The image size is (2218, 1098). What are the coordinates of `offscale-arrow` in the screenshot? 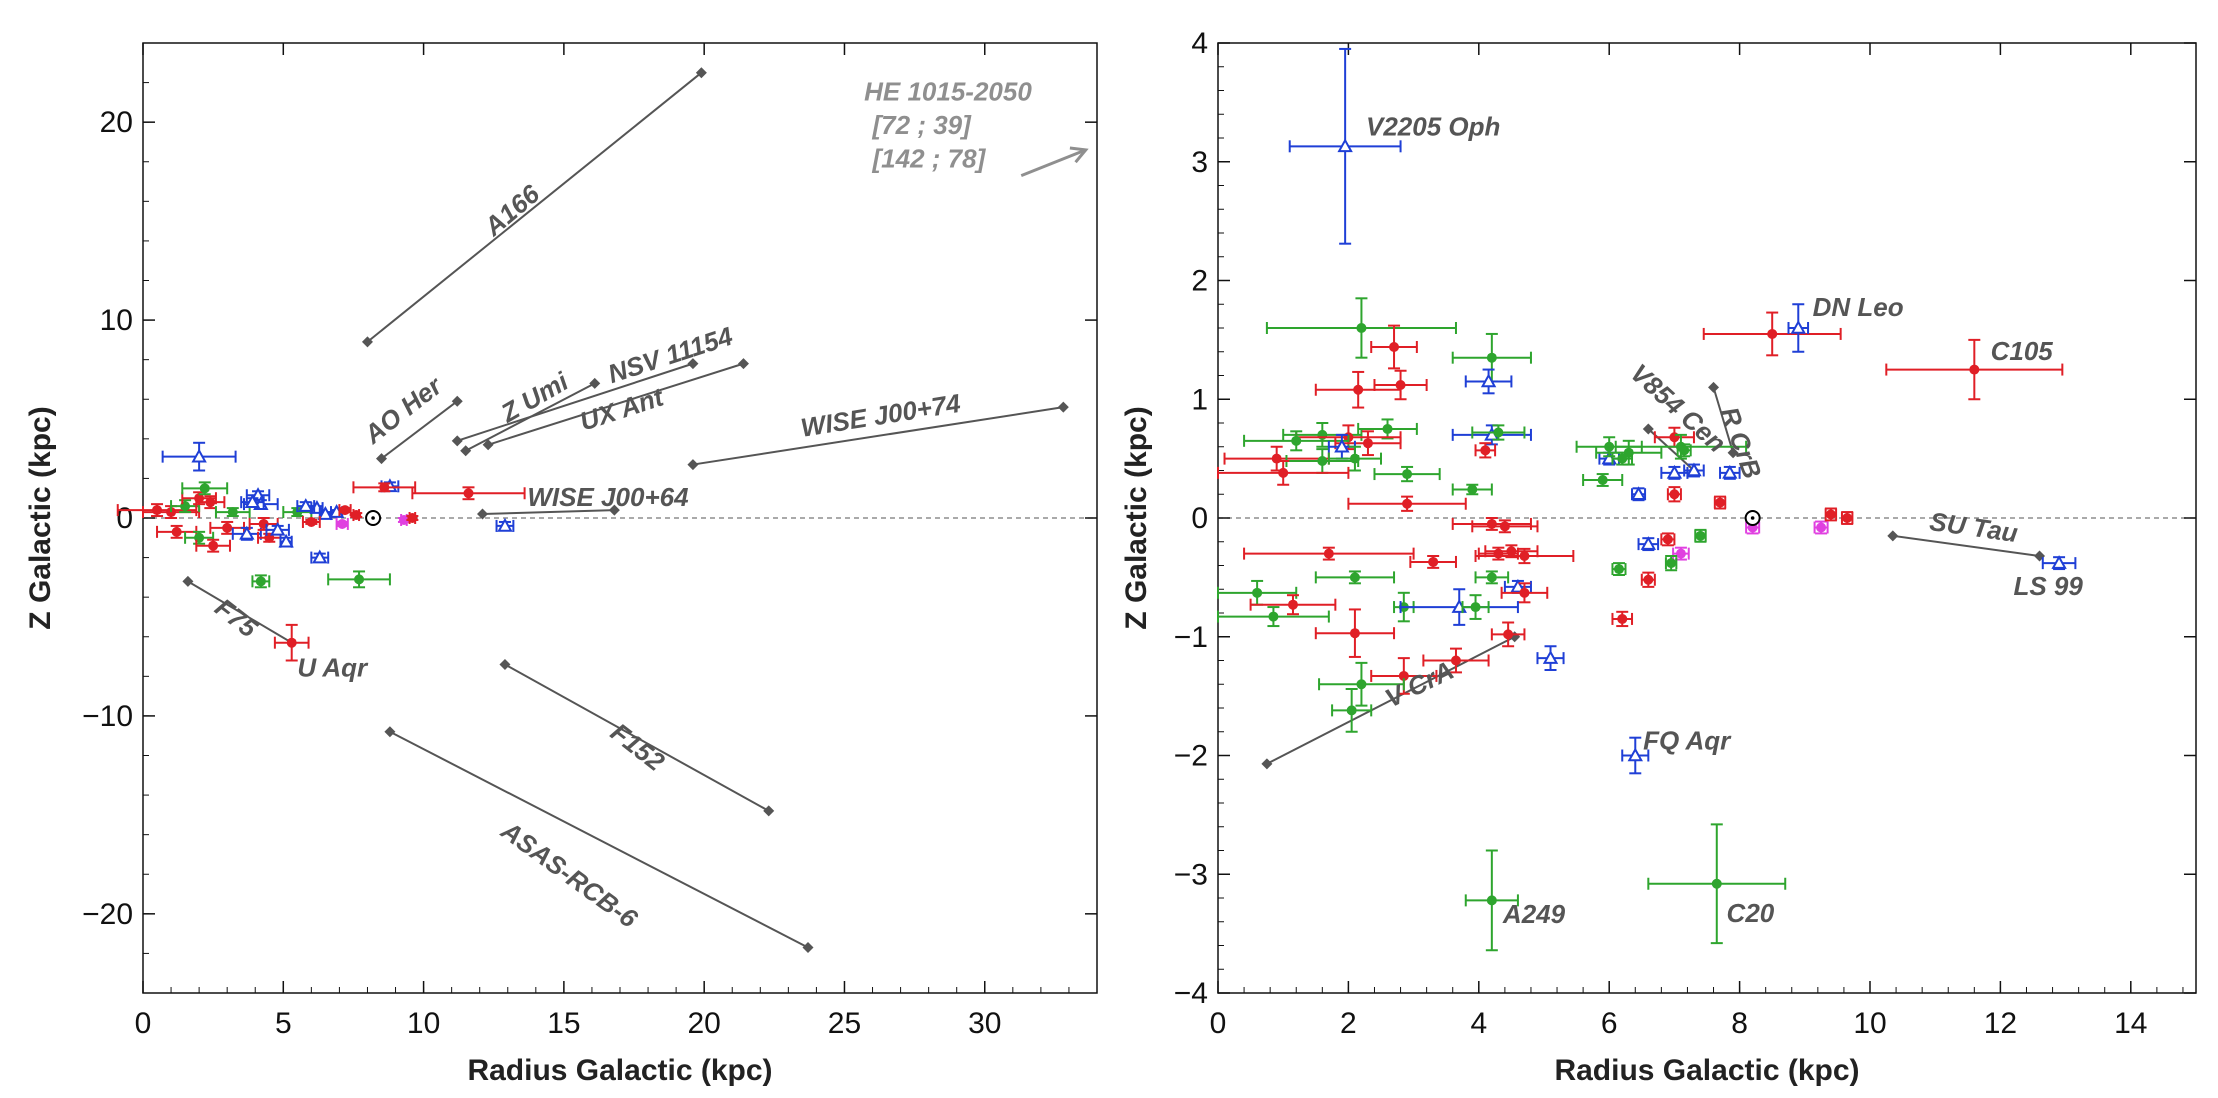 It's located at (1053, 162).